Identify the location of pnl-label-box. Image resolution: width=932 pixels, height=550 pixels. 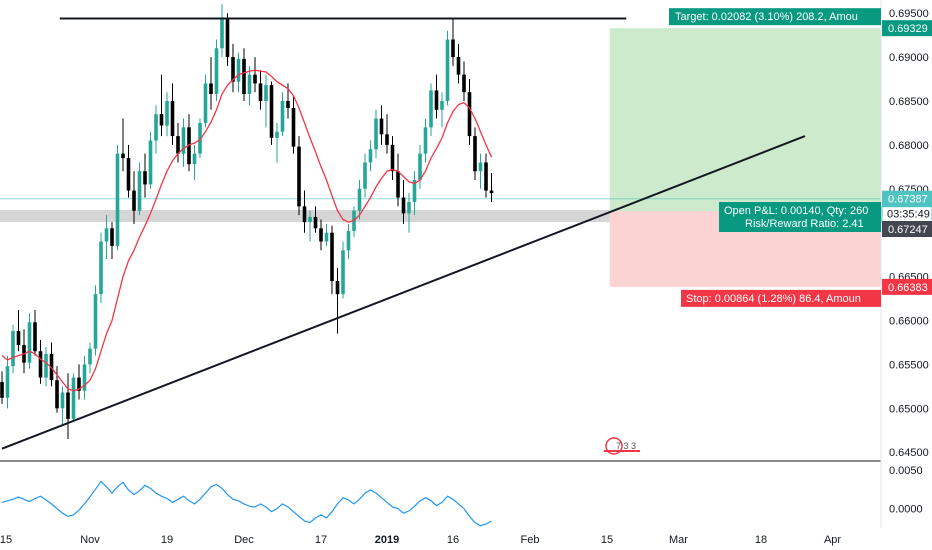
(800, 217).